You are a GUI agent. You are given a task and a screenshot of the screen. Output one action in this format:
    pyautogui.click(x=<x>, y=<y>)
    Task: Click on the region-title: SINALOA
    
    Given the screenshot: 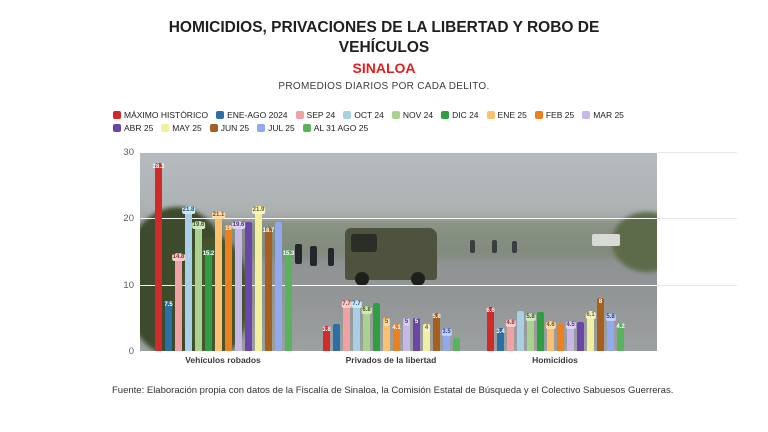 What is the action you would take?
    pyautogui.click(x=384, y=68)
    